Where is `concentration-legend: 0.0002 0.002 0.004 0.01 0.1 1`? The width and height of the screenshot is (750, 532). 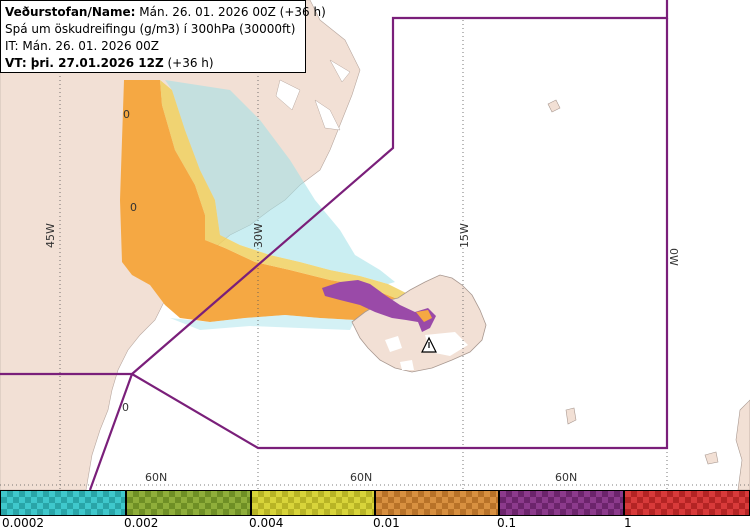 concentration-legend: 0.0002 0.002 0.004 0.01 0.1 1 is located at coordinates (375, 511).